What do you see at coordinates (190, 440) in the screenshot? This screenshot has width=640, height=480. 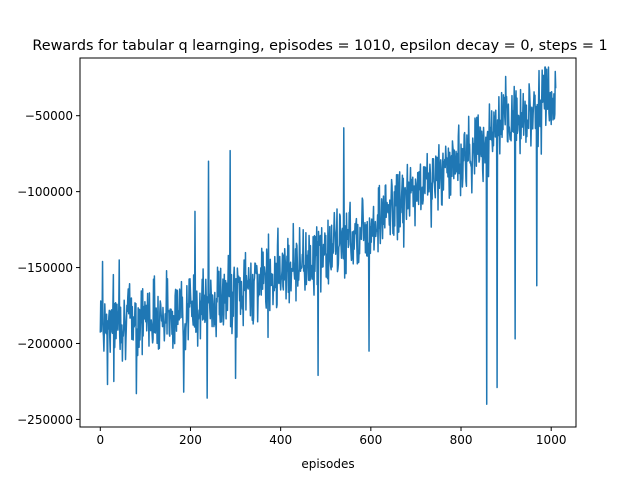 I see `x-tick-label: 200` at bounding box center [190, 440].